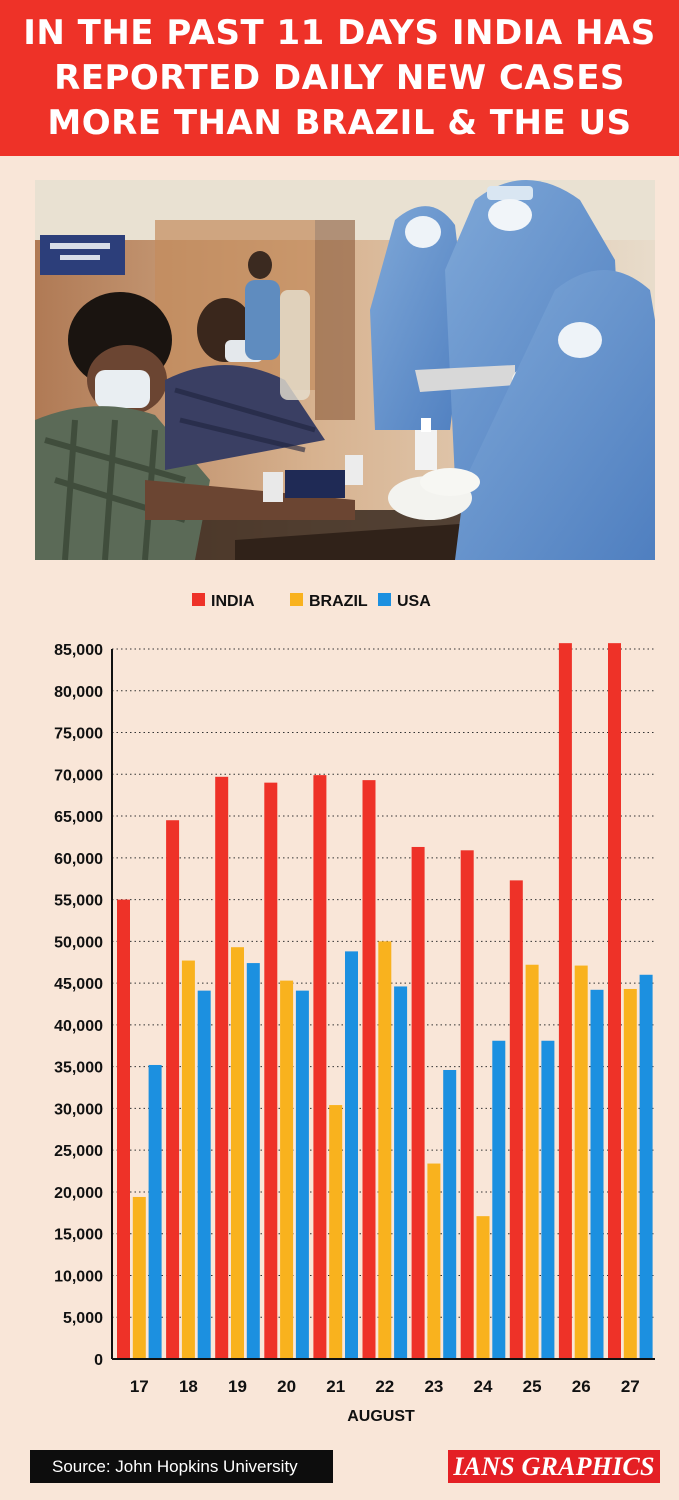 The width and height of the screenshot is (679, 1500). What do you see at coordinates (78, 1193) in the screenshot?
I see `y-tick-label: 20,000` at bounding box center [78, 1193].